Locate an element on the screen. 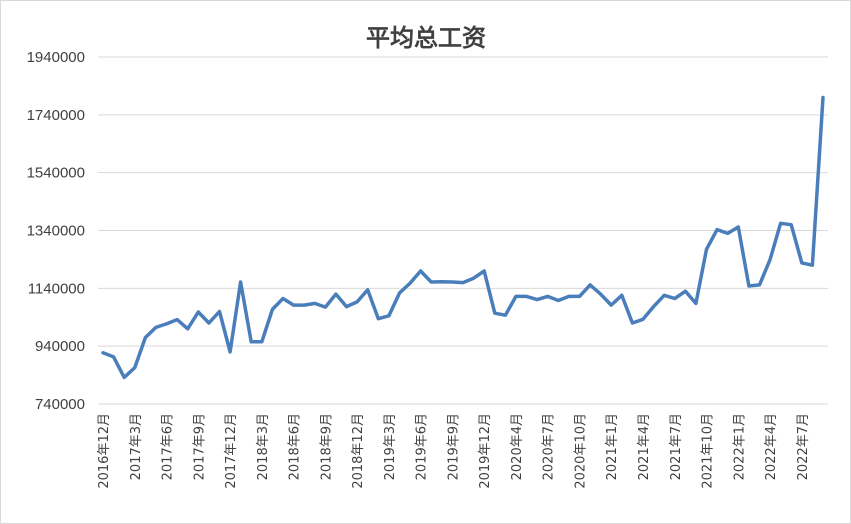 The image size is (851, 524). x-tick-label: 2017年9月 is located at coordinates (199, 446).